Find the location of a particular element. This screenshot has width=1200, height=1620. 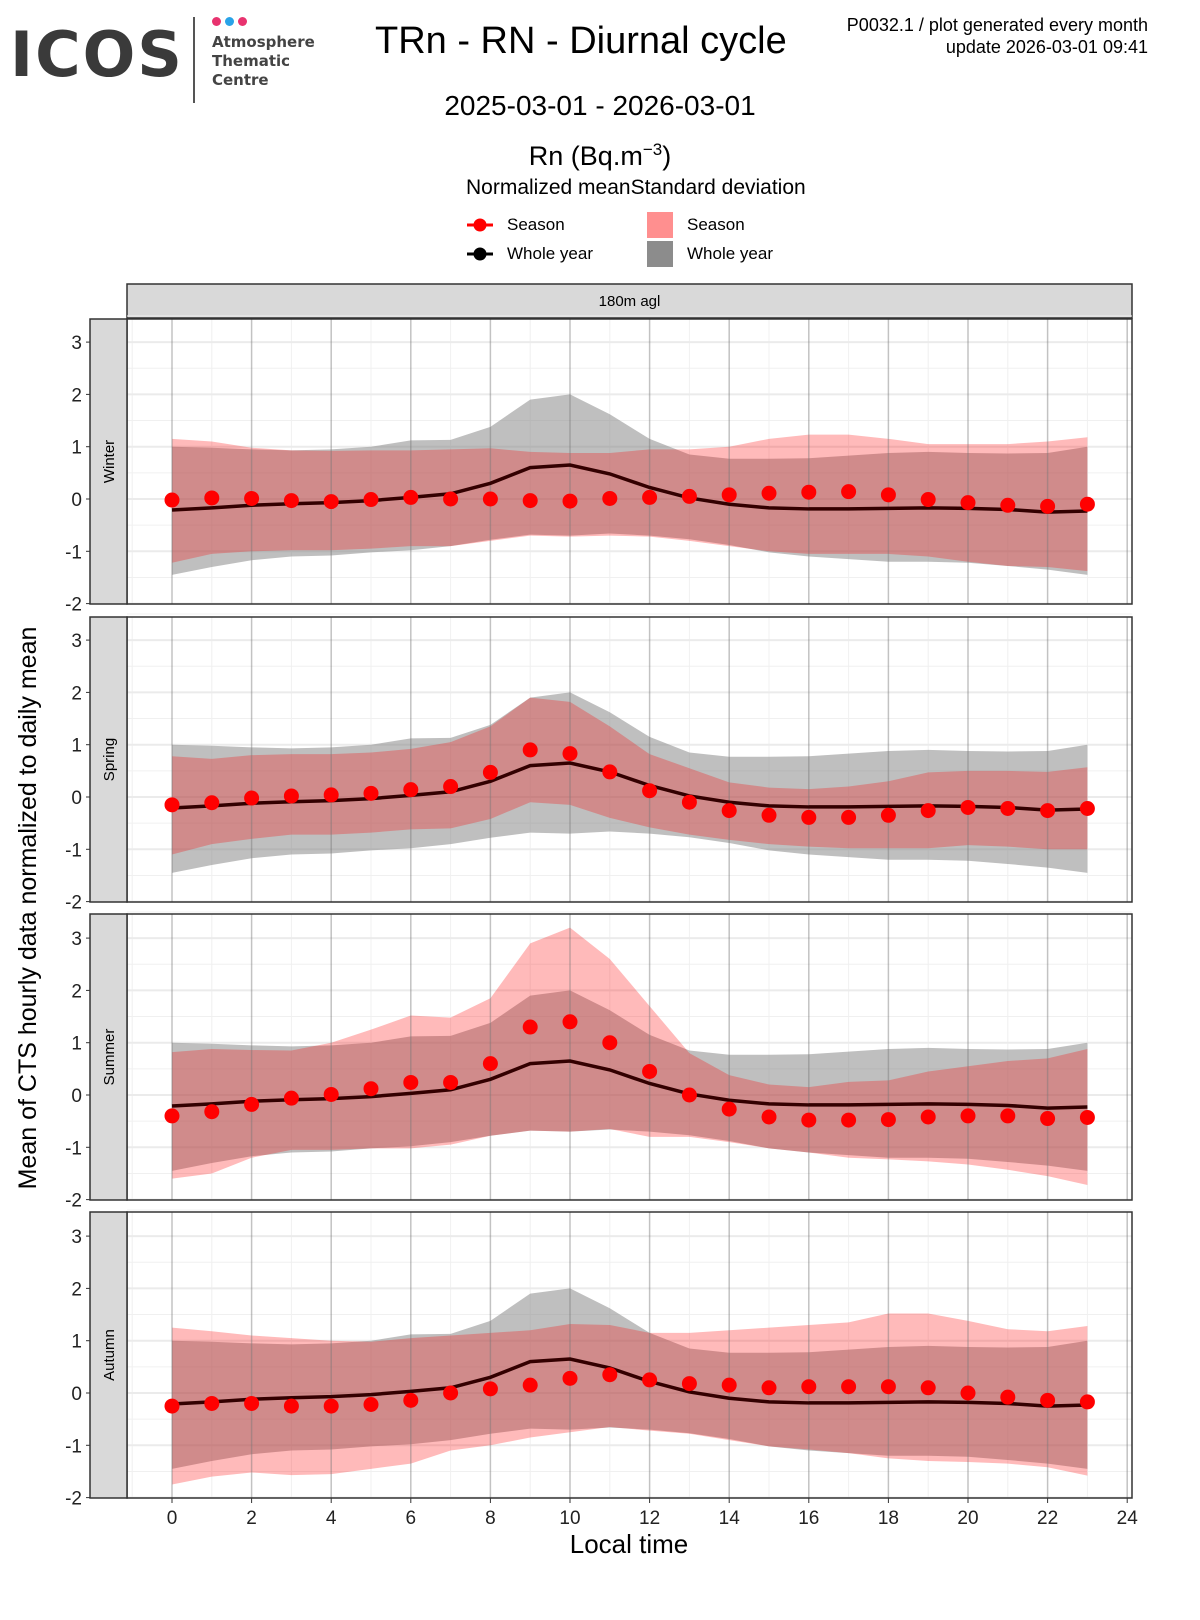

plot-id: P0032.1 / plot generated every month is located at coordinates (997, 25).